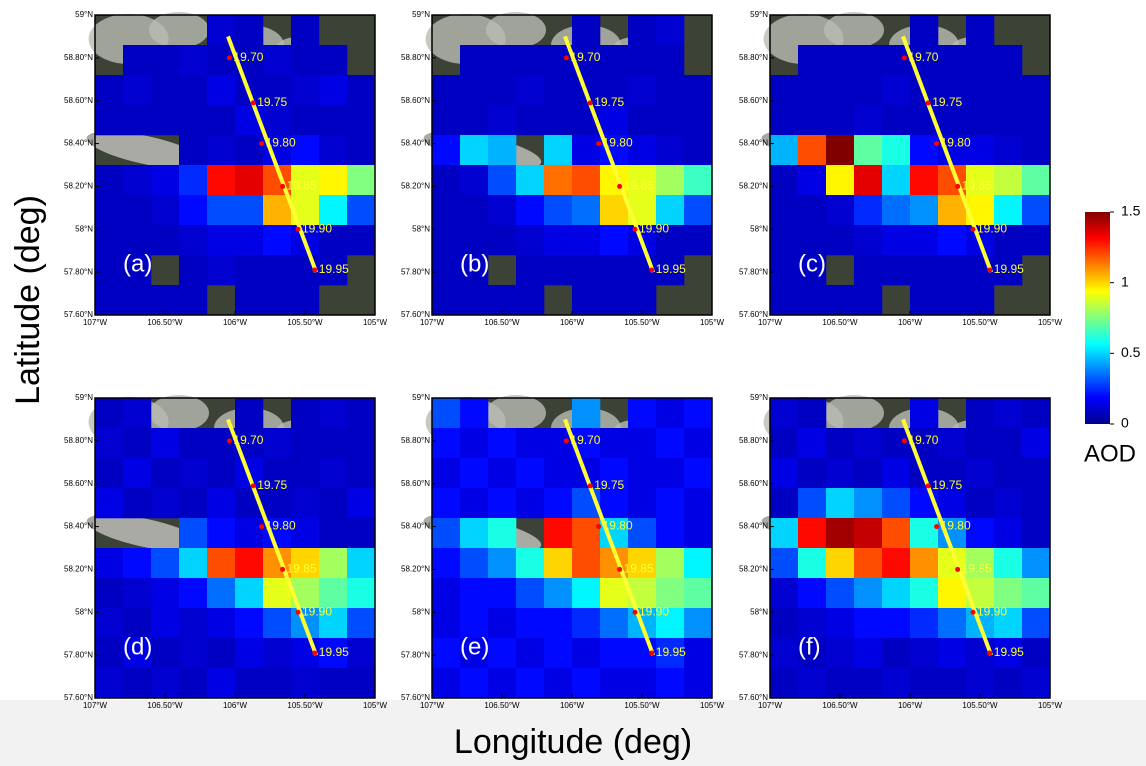 The width and height of the screenshot is (1146, 766). I want to click on track-label: 19.90, so click(654, 611).